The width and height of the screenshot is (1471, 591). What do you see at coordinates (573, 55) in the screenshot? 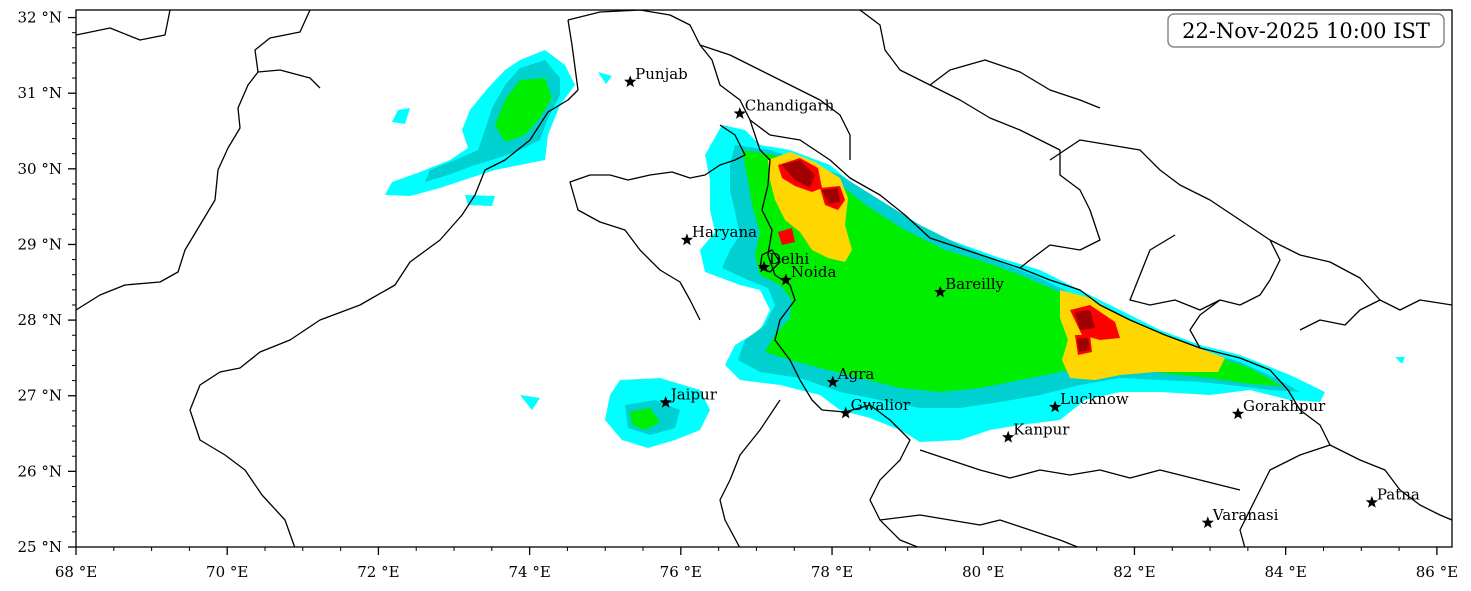
I see `border-india-pakistan-north` at bounding box center [573, 55].